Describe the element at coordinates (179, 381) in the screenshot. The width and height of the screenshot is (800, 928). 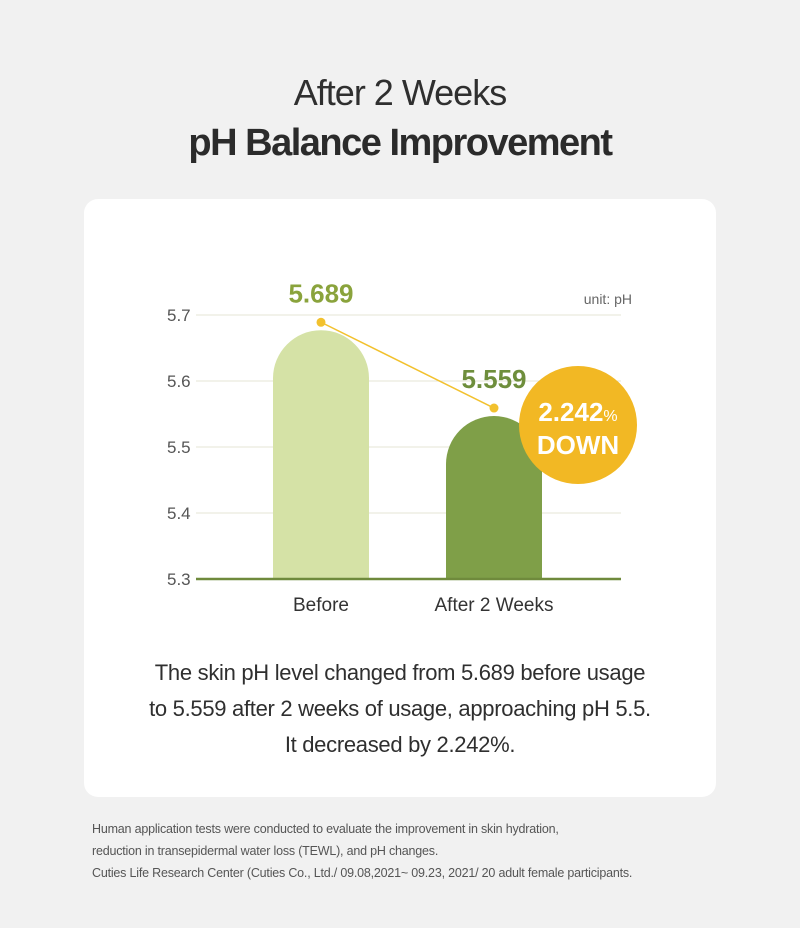
I see `y-tick-label: 5.6` at that location.